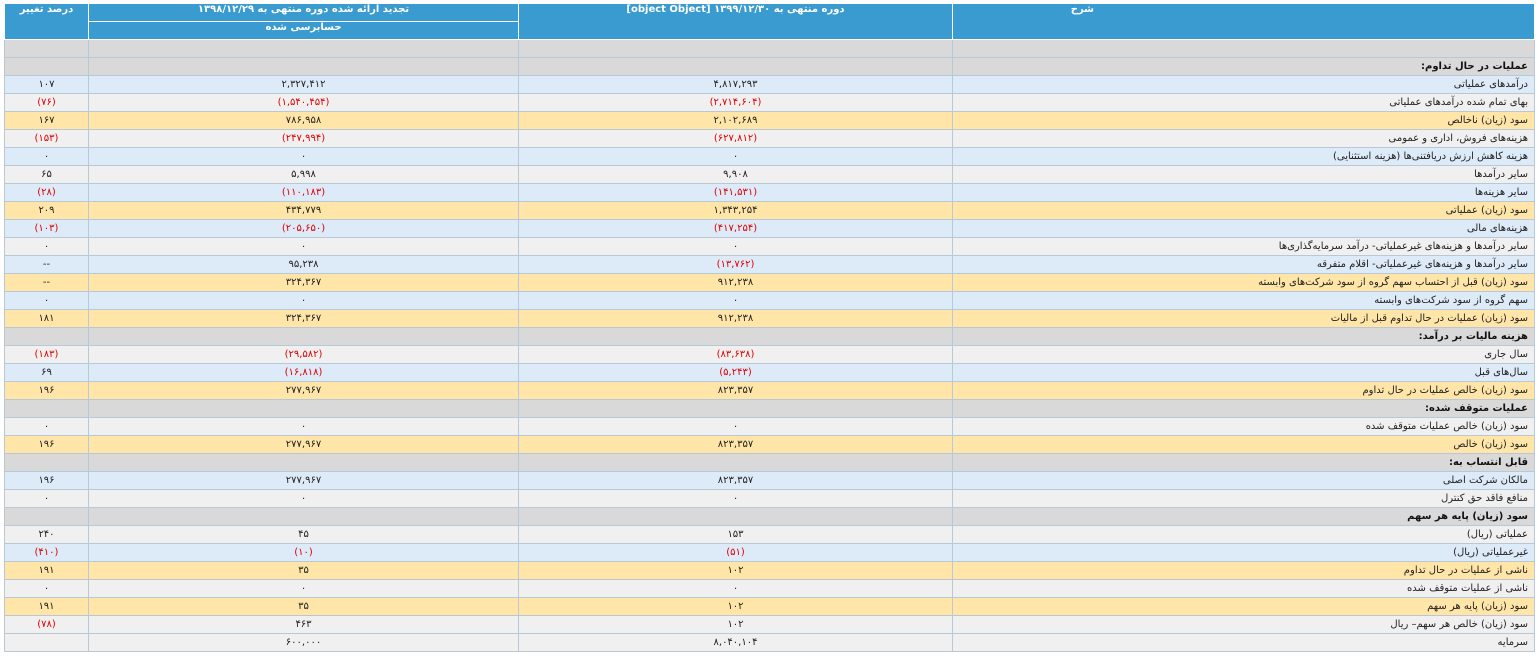 The height and width of the screenshot is (666, 1538). I want to click on change-percent-value: ۱۸۱, so click(46, 318).